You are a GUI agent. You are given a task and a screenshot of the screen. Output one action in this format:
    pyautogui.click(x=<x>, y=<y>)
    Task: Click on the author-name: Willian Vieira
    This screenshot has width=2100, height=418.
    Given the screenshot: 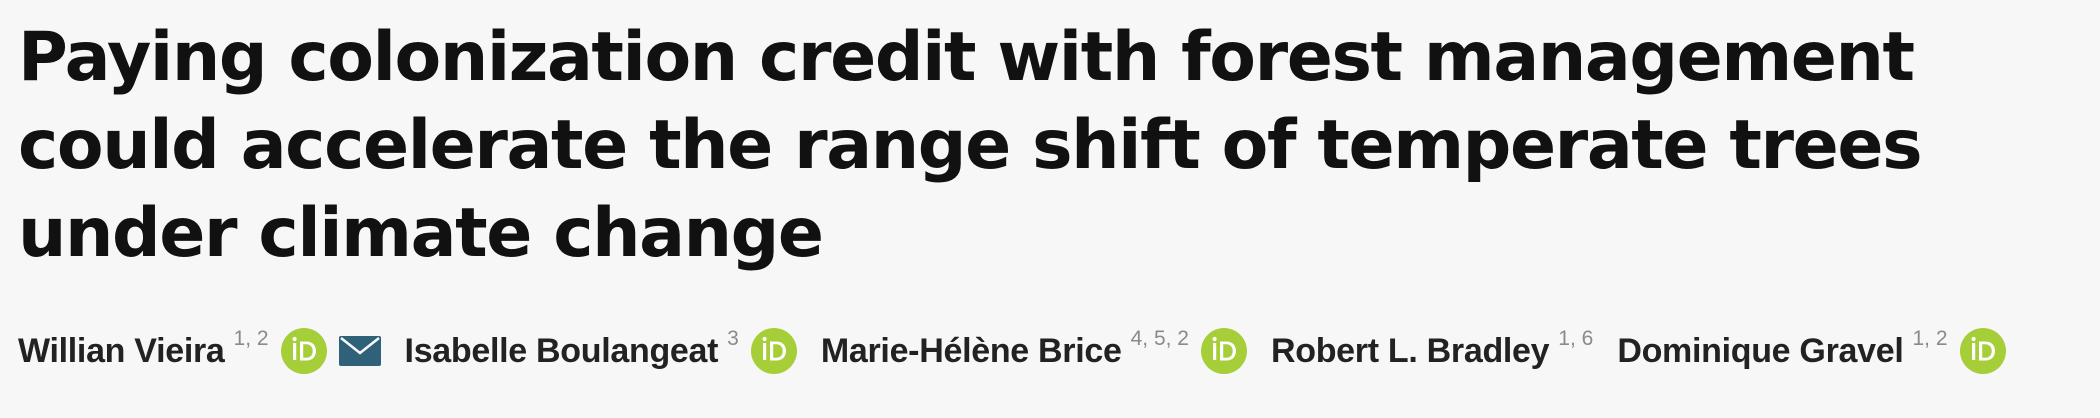 What is the action you would take?
    pyautogui.click(x=121, y=351)
    